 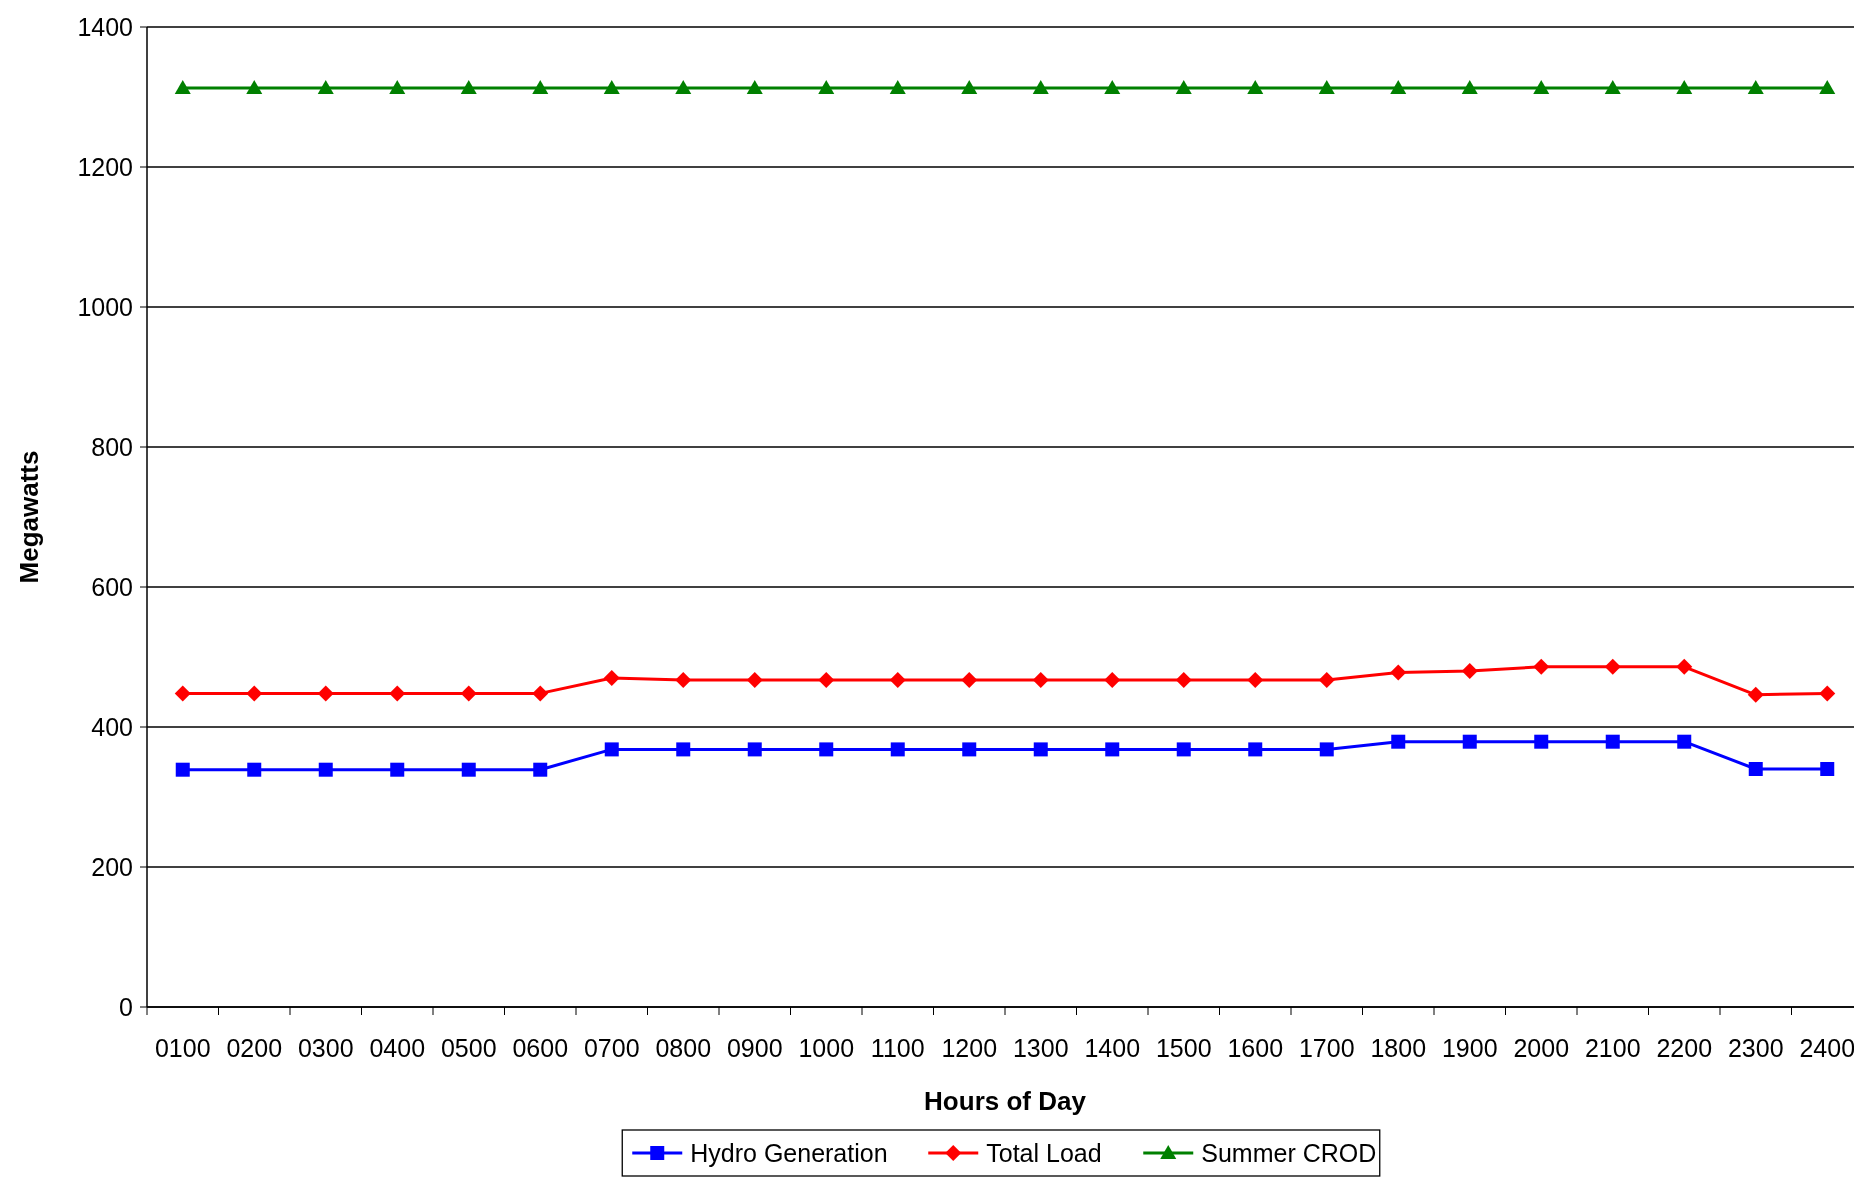 I want to click on x-tick-label: 1700, so click(x=1326, y=1048).